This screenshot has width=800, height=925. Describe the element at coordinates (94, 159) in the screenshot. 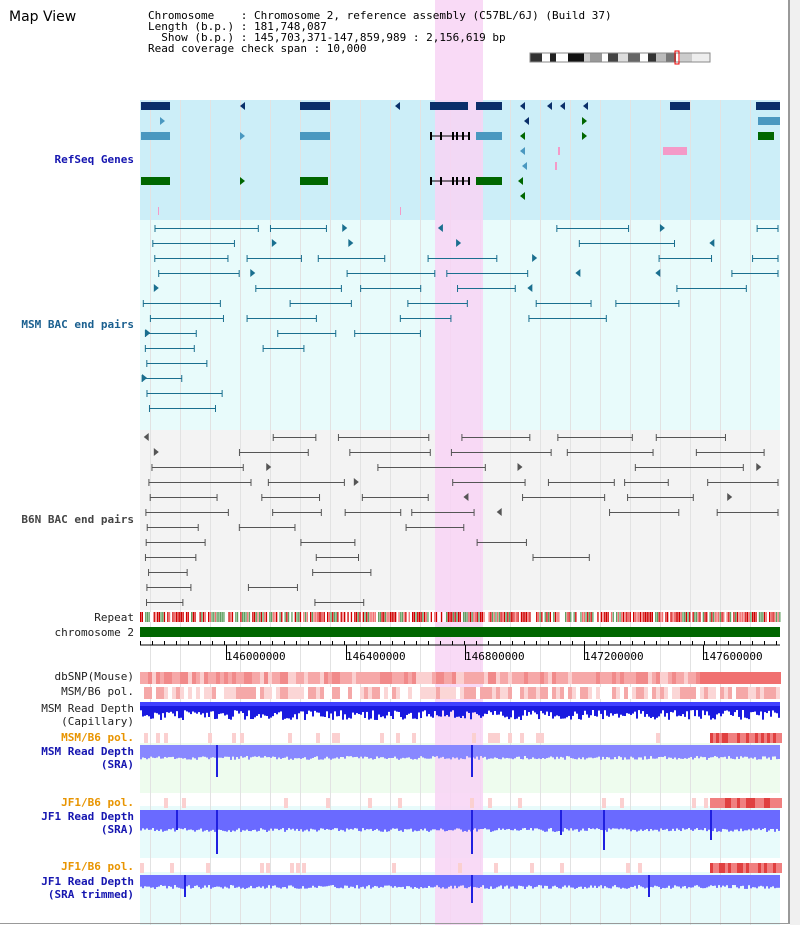

I see `track-label-refseq: RefSeq Genes` at that location.